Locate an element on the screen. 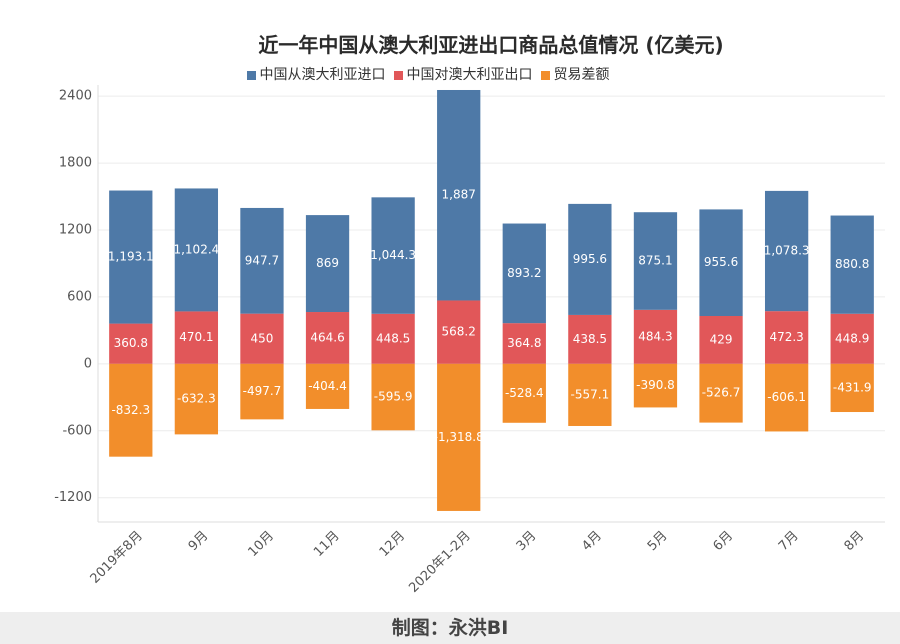 The image size is (900, 644). data-label-trade-balance: -431.9 is located at coordinates (852, 387).